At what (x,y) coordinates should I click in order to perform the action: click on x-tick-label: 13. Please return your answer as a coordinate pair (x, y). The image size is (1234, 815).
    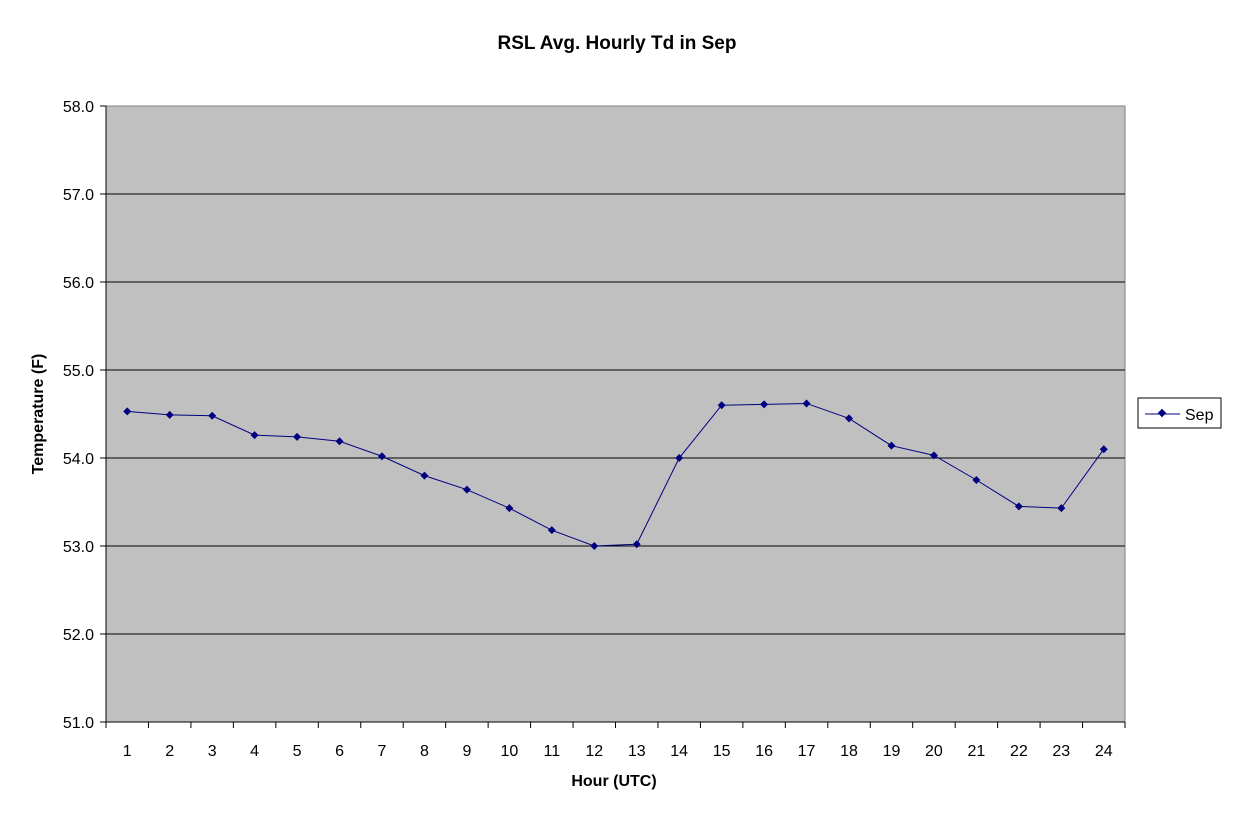
    Looking at the image, I should click on (637, 751).